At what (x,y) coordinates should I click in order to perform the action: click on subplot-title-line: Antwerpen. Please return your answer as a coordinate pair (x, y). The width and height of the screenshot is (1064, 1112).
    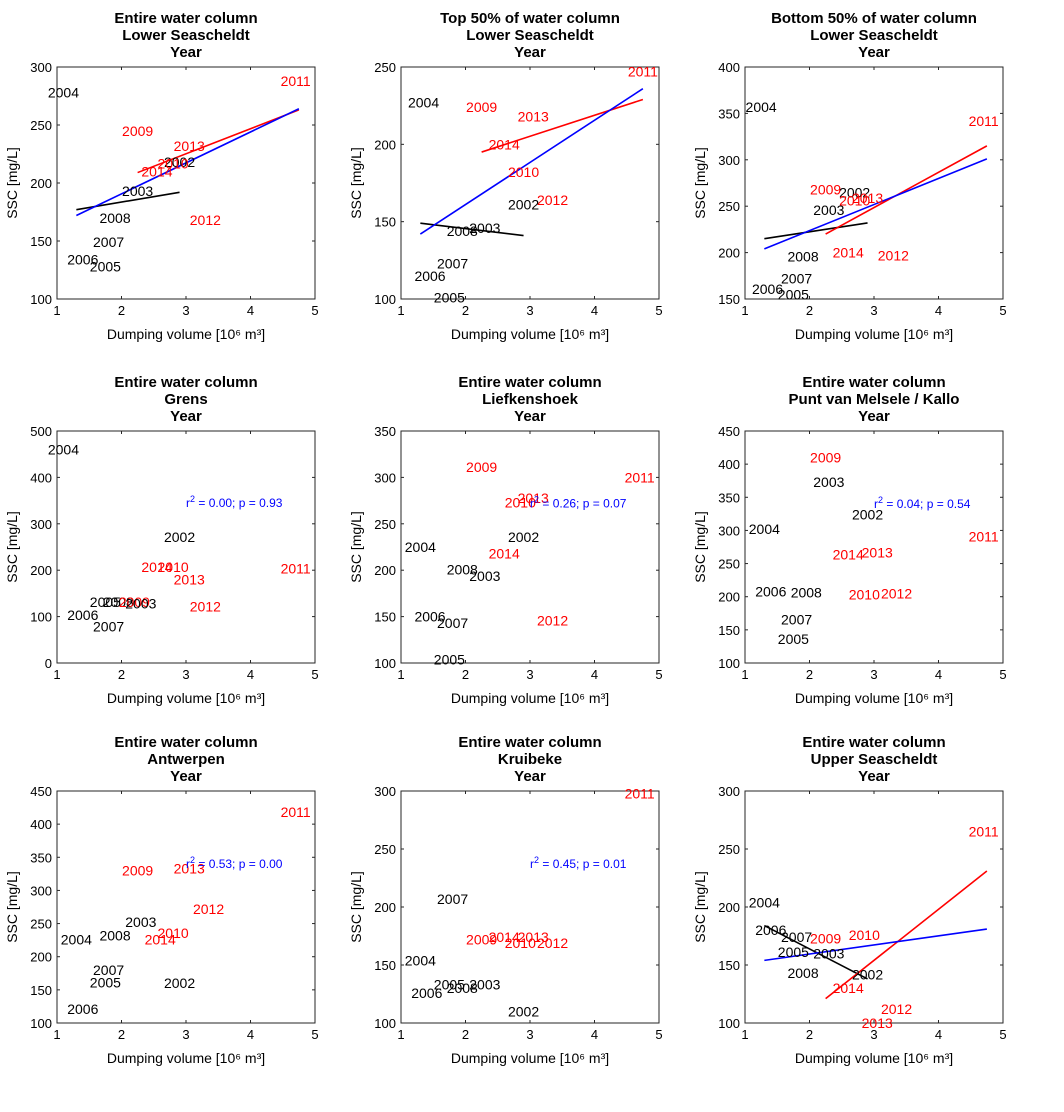
    Looking at the image, I should click on (186, 759).